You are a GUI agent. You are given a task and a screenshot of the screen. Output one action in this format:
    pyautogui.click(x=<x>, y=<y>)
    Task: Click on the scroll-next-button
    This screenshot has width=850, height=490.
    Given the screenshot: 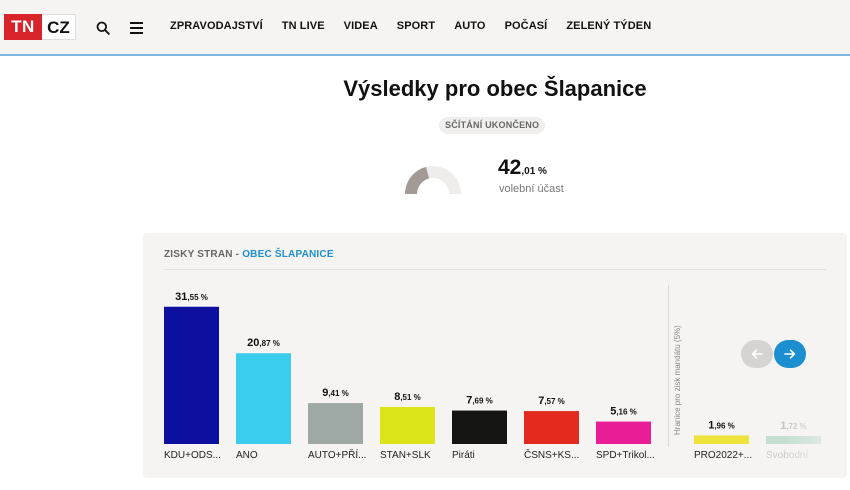 What is the action you would take?
    pyautogui.click(x=790, y=354)
    